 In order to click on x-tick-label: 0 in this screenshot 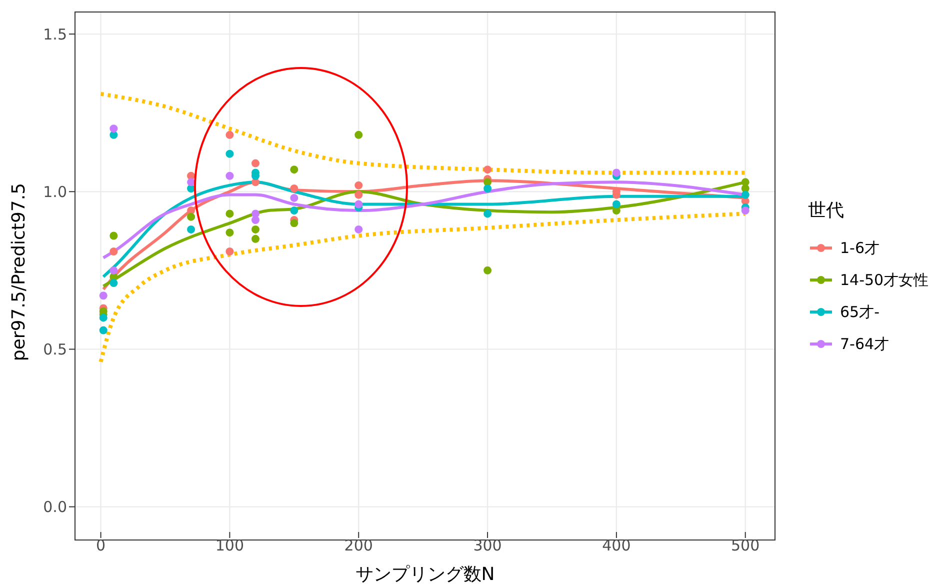, I will do `click(101, 545)`.